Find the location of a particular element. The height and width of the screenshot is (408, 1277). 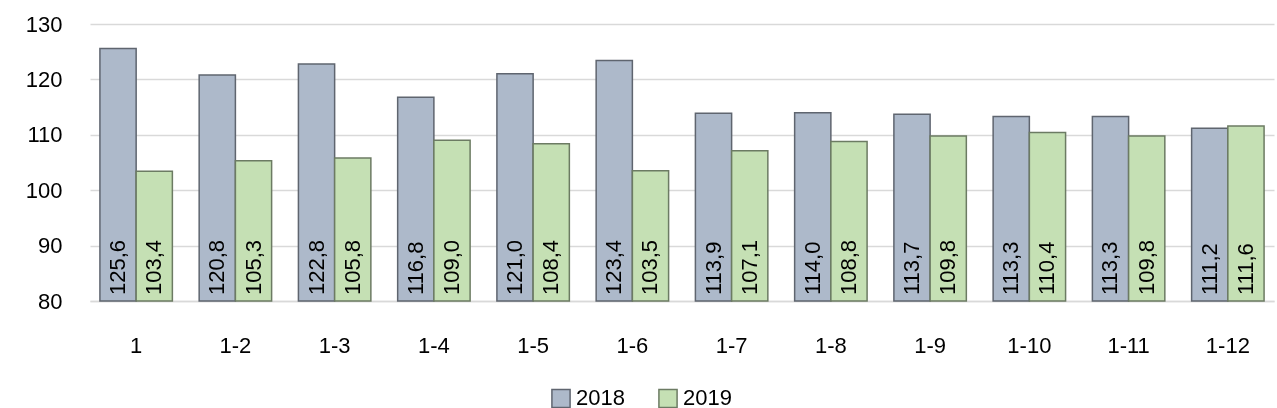

data-label: 120,8 is located at coordinates (217, 267).